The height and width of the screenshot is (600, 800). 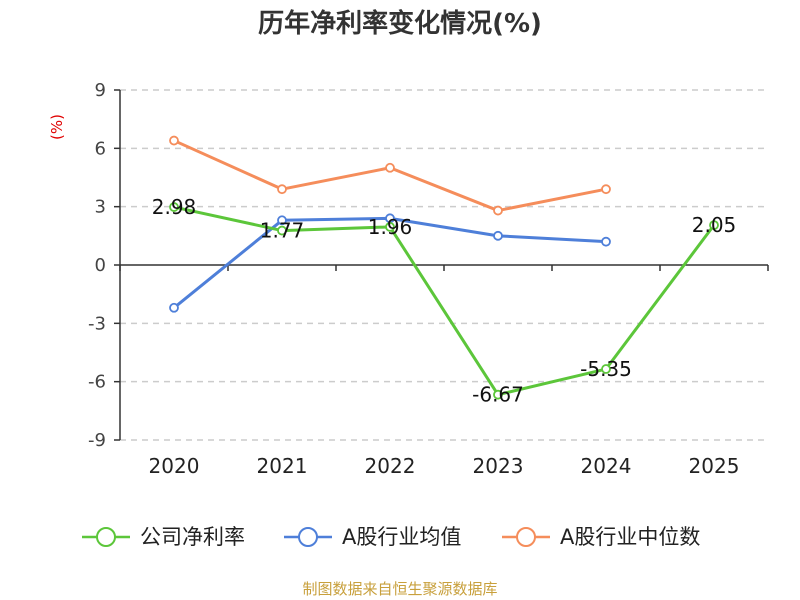 I want to click on legend-label: 公司净利率, so click(x=192, y=537).